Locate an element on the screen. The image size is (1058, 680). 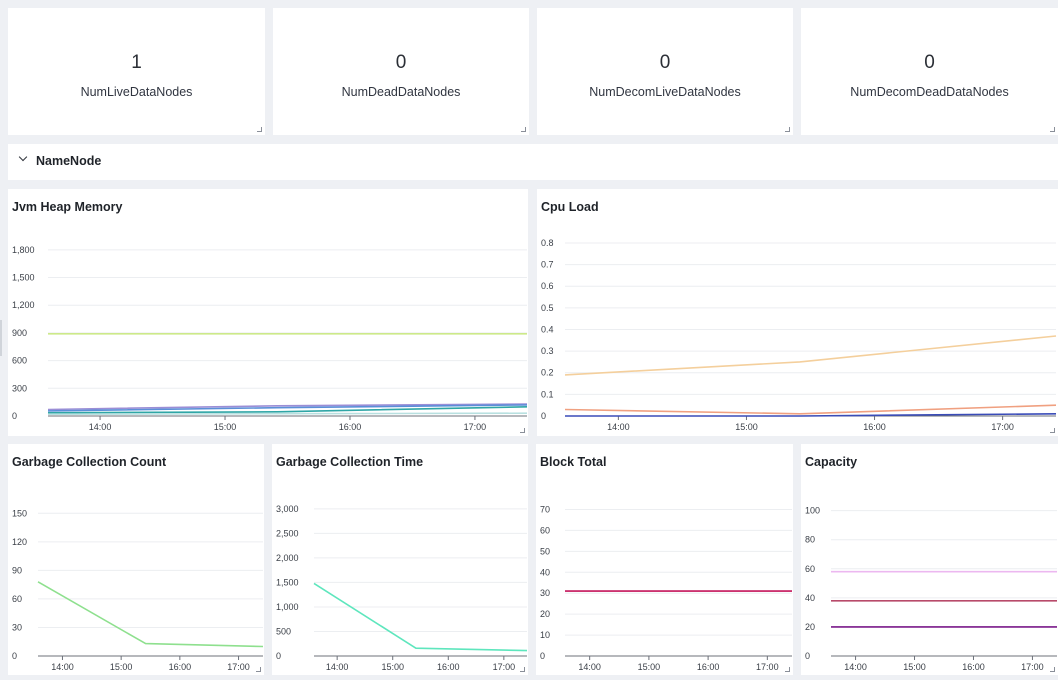
stat-value: 1 is located at coordinates (136, 62).